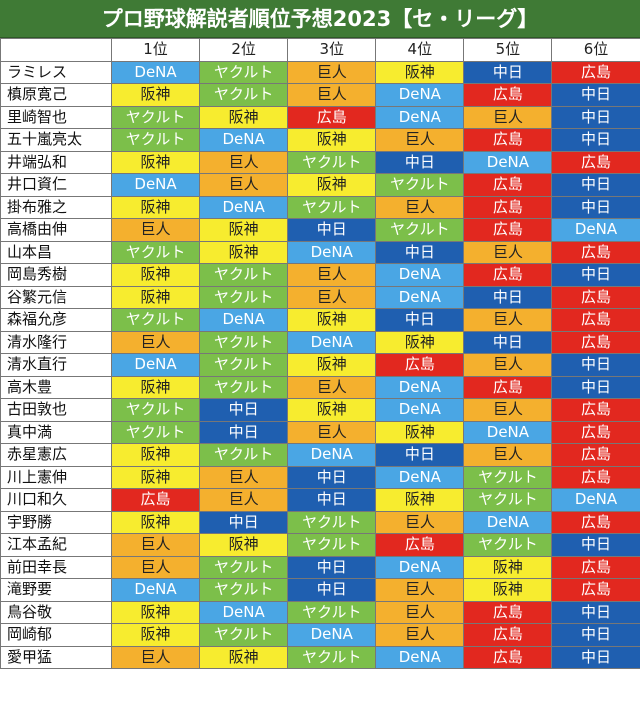 This screenshot has width=640, height=713. I want to click on commentator-name: 古田敦也, so click(56, 410).